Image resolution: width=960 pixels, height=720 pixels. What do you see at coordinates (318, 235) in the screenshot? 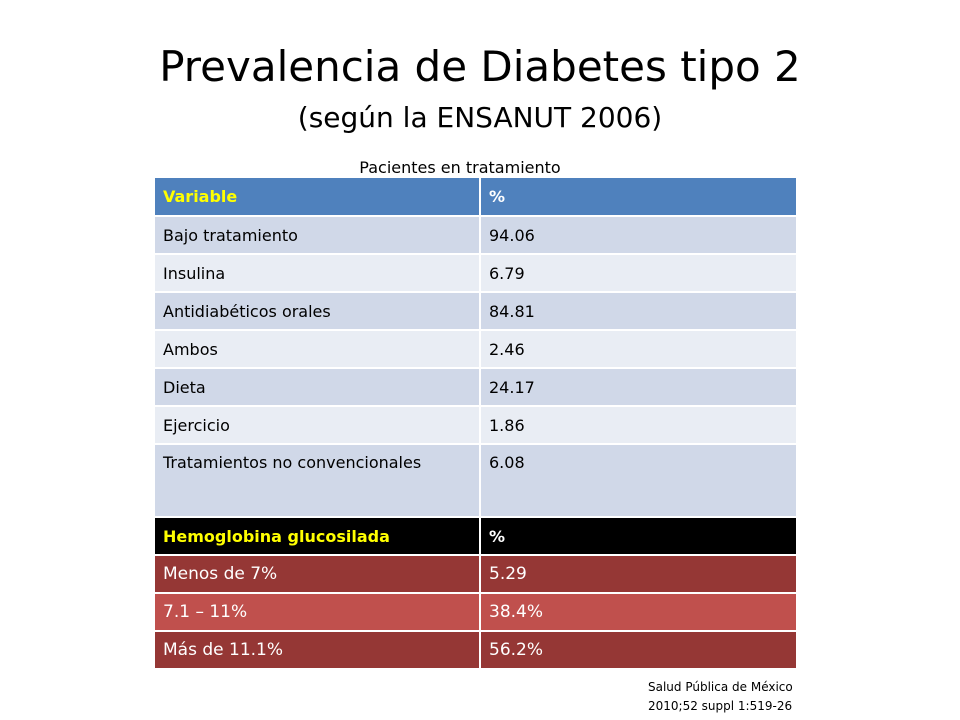
I see `row-label: Bajo tratamiento` at bounding box center [318, 235].